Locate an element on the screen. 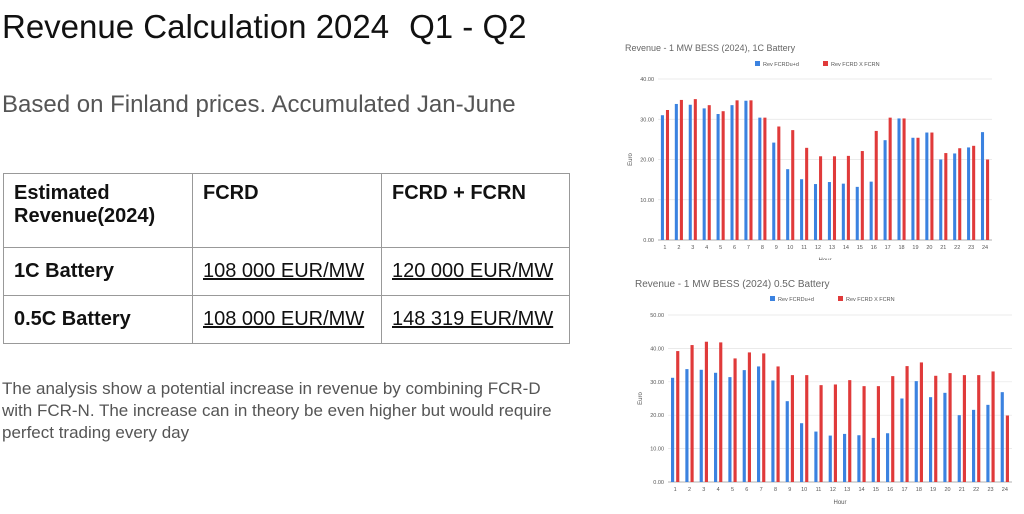 The width and height of the screenshot is (1024, 514). x-tick-label: 17 is located at coordinates (888, 248).